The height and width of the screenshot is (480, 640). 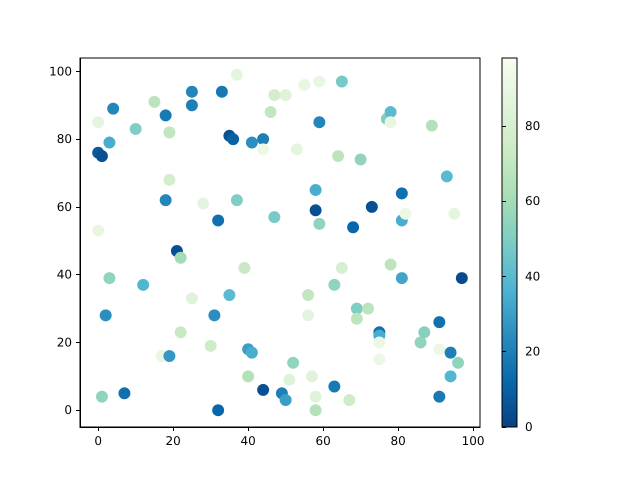 What do you see at coordinates (173, 441) in the screenshot?
I see `x-tick-label: 20` at bounding box center [173, 441].